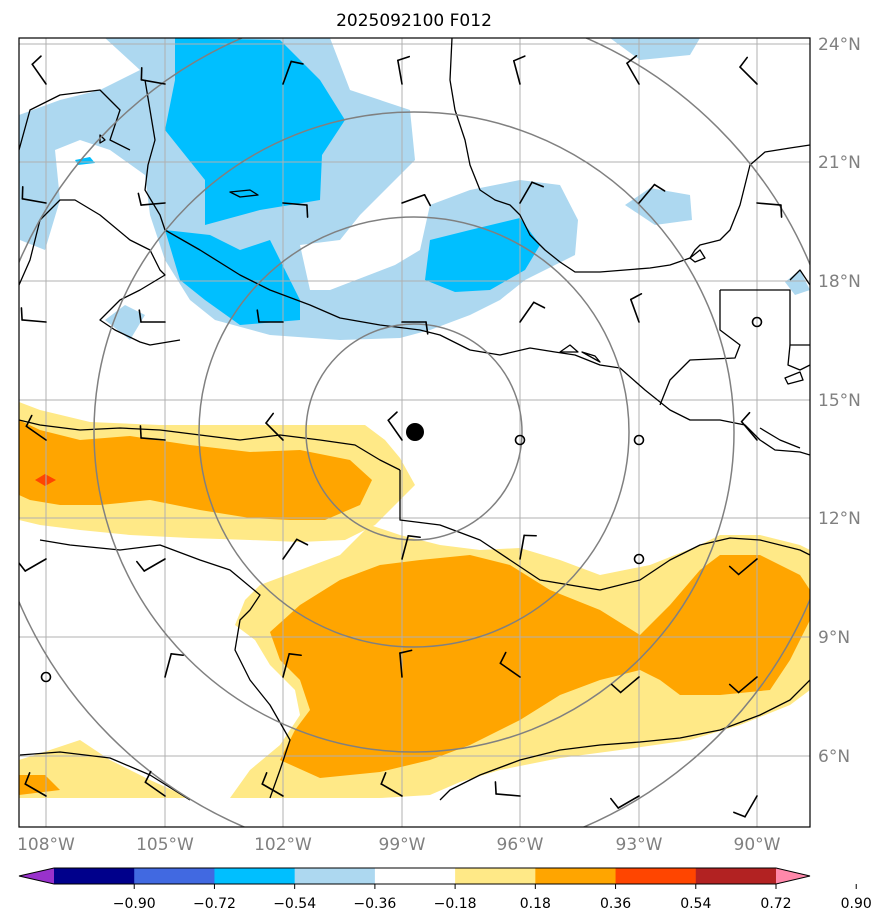  I want to click on lat-label: 18°N, so click(839, 282).